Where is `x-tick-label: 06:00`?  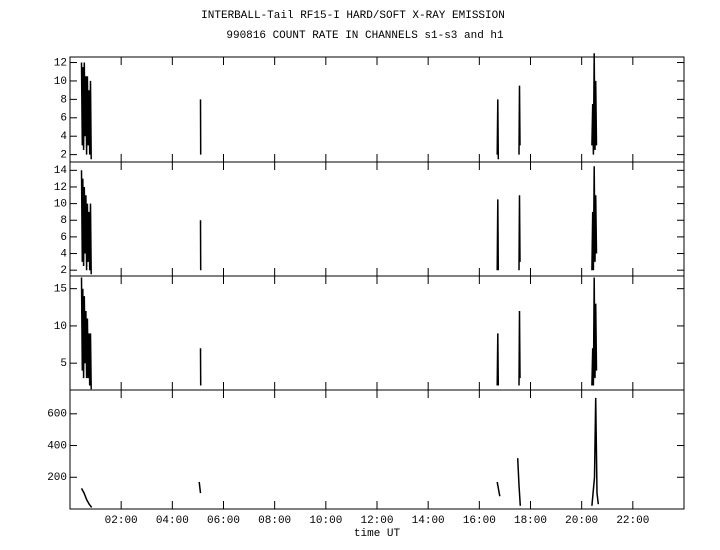
x-tick-label: 06:00 is located at coordinates (223, 521).